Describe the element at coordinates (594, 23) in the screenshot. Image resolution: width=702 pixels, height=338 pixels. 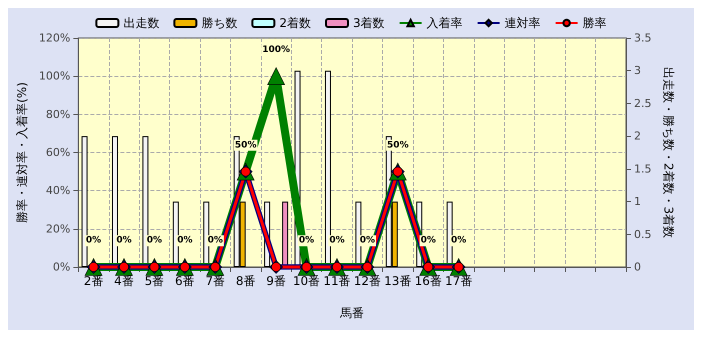
I see `legend-label: 勝率` at that location.